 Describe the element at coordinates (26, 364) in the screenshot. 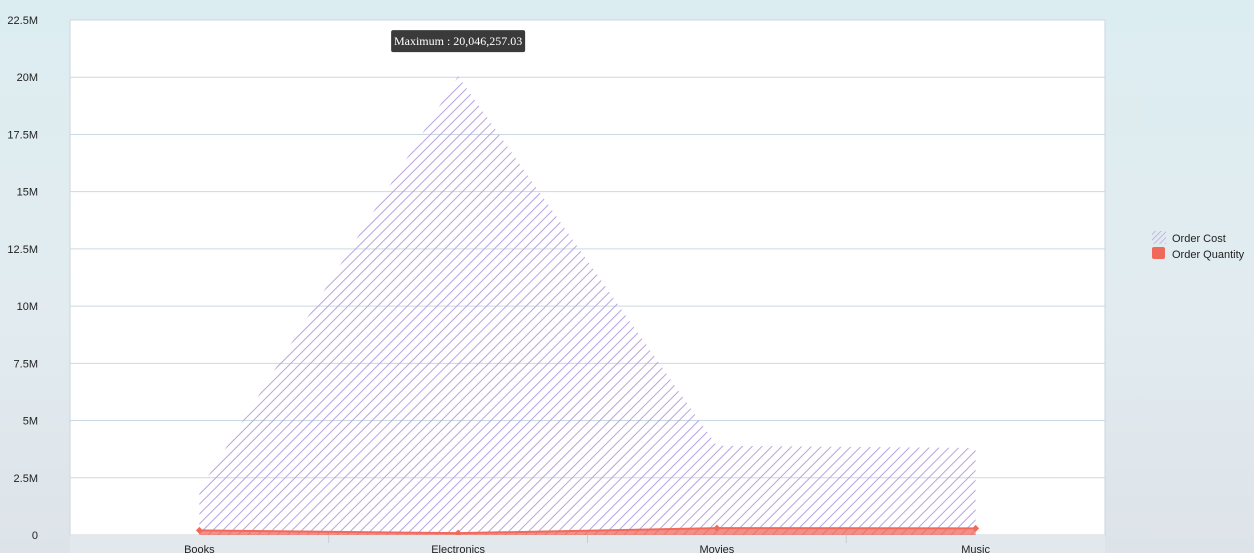

I see `y-tick-label: 7.5M` at that location.